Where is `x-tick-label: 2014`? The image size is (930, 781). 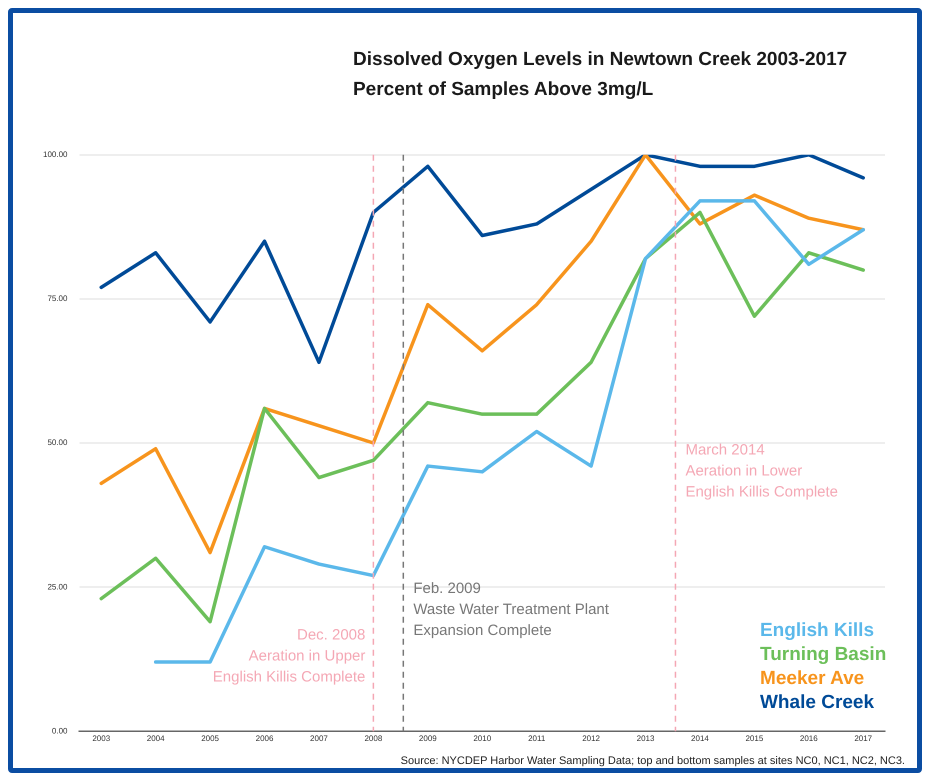
x-tick-label: 2014 is located at coordinates (700, 739).